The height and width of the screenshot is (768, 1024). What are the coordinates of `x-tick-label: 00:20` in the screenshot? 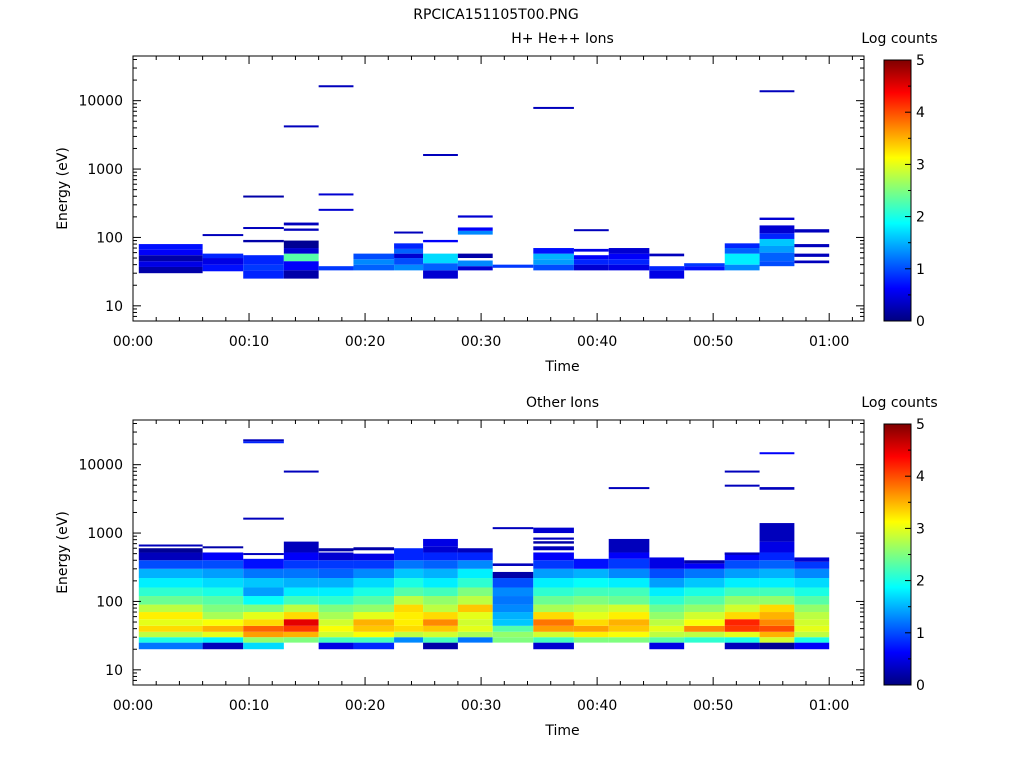 It's located at (365, 706).